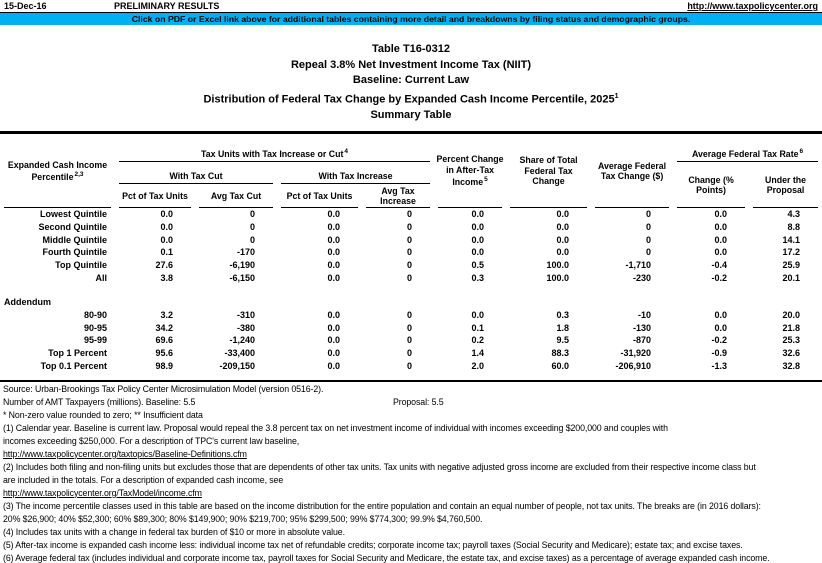  What do you see at coordinates (242, 277) in the screenshot?
I see `cell: -6,150` at bounding box center [242, 277].